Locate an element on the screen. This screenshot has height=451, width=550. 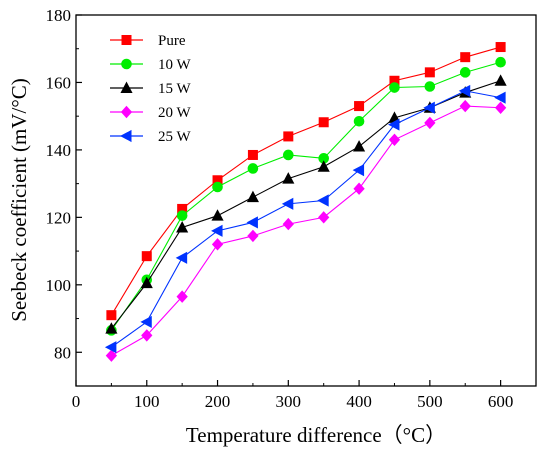
y-tick-label: 140 is located at coordinates (59, 150).